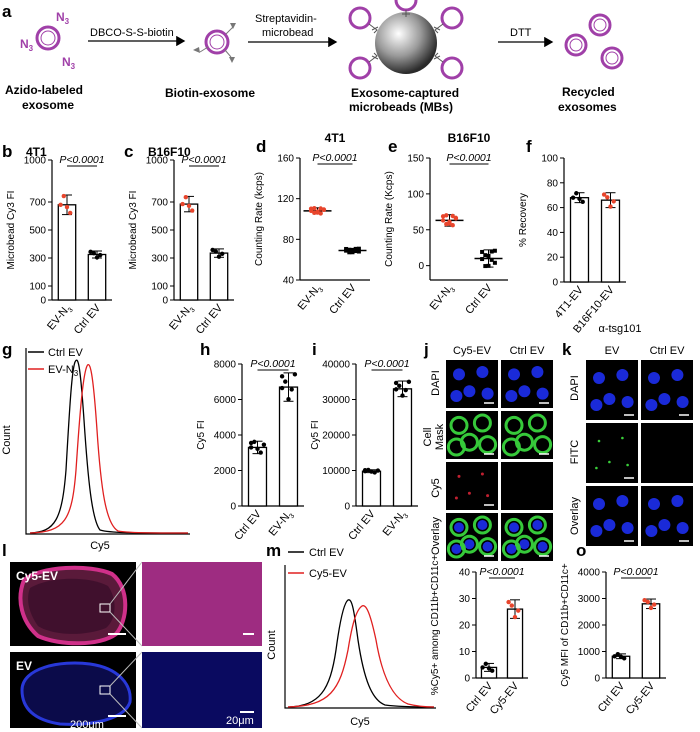 The height and width of the screenshot is (732, 700). Describe the element at coordinates (225, 436) in the screenshot. I see `y-tick-label: 4000` at that location.